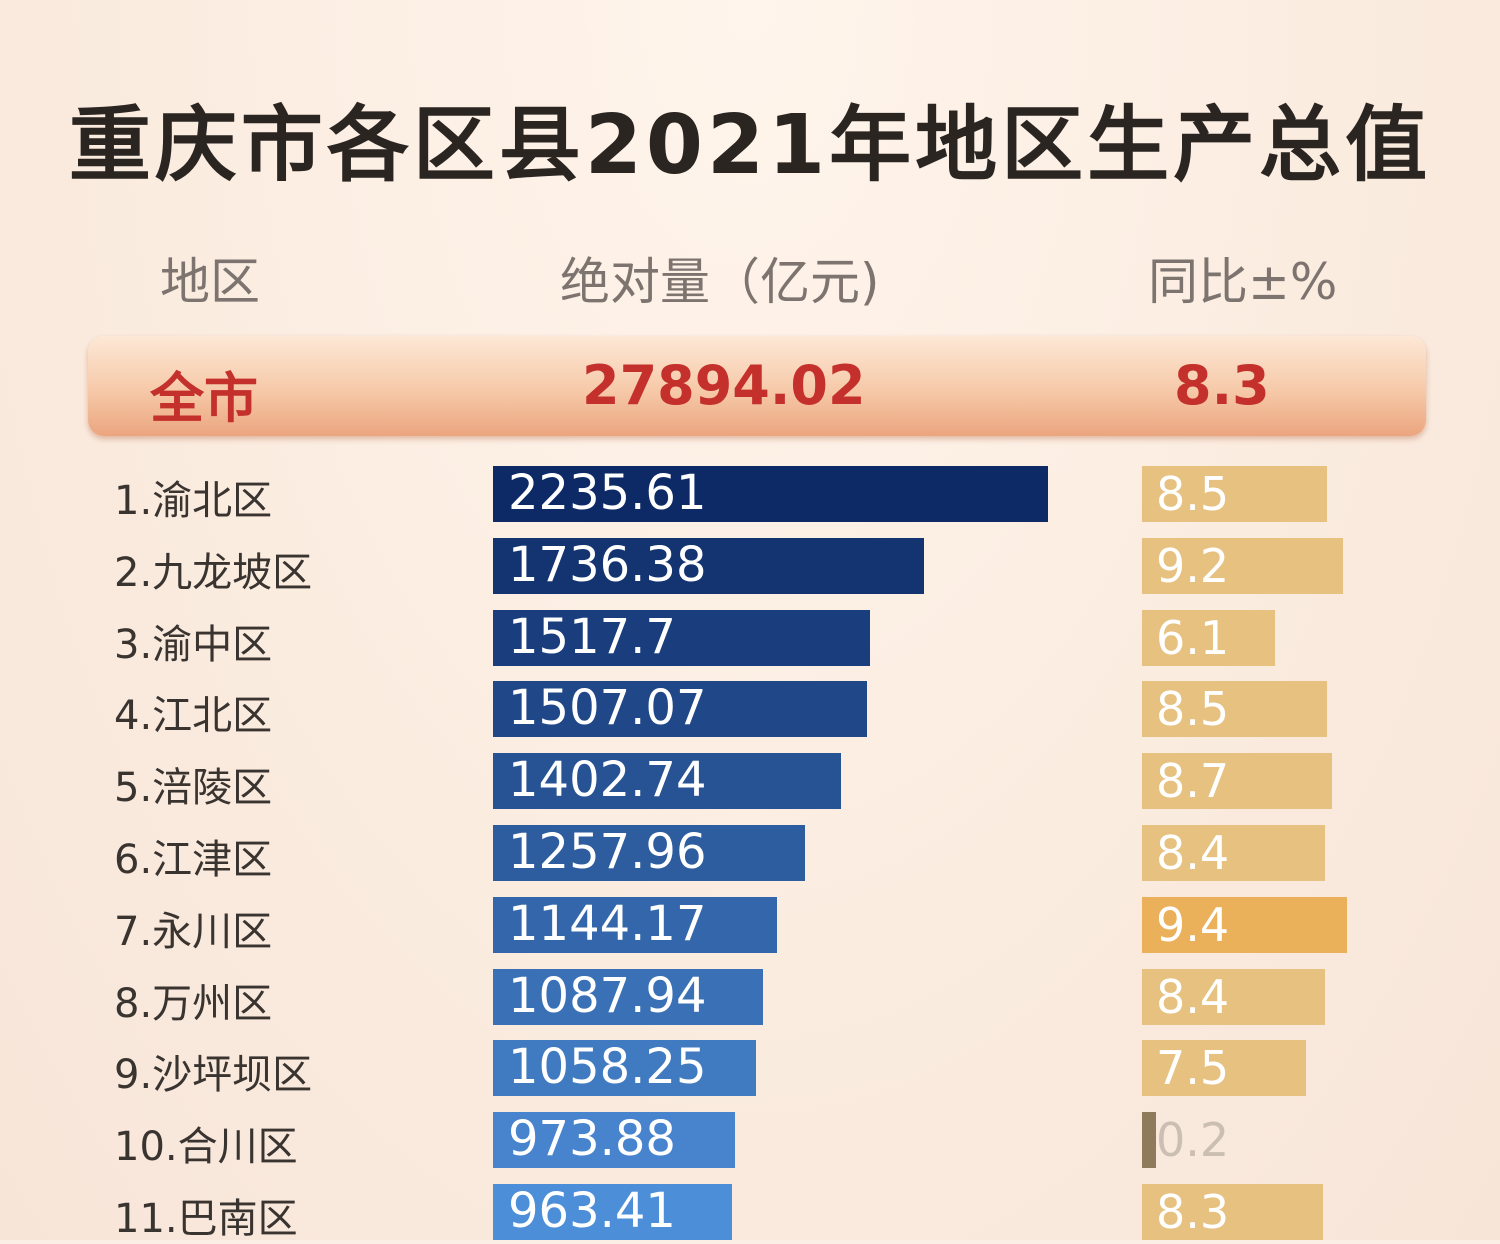 This screenshot has height=1244, width=1500. Describe the element at coordinates (607, 996) in the screenshot. I see `gdp-value-label: 1087.94` at that location.